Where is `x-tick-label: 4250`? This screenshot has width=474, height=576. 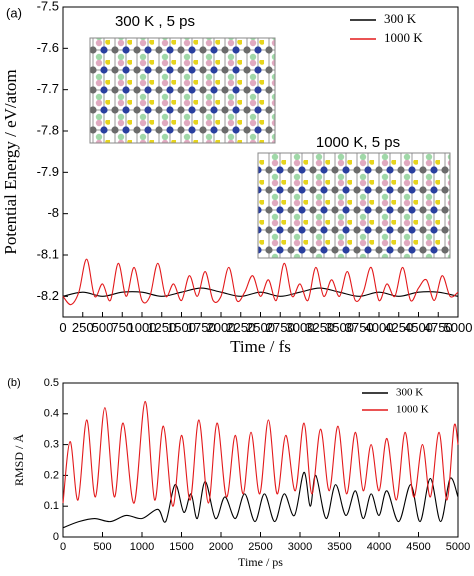
x-tick-label: 4250 is located at coordinates (398, 327).